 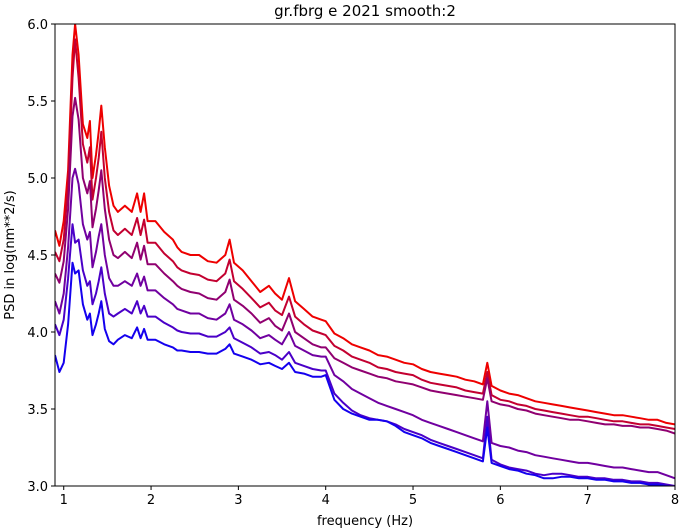 I want to click on y-tick-label: 3.5, so click(x=37, y=410).